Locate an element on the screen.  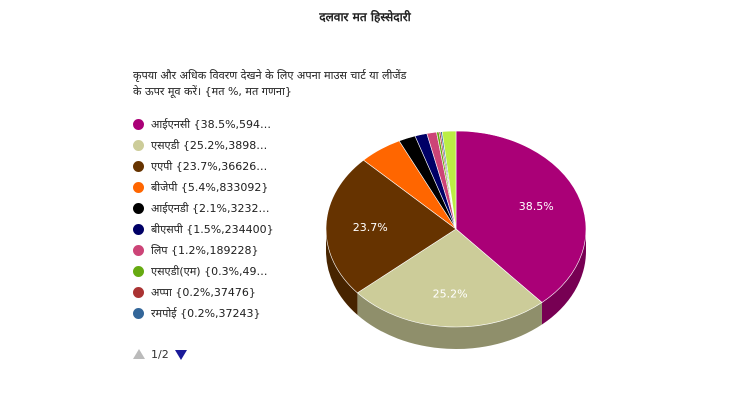
pie-data-label: 38.5% is located at coordinates (536, 206).